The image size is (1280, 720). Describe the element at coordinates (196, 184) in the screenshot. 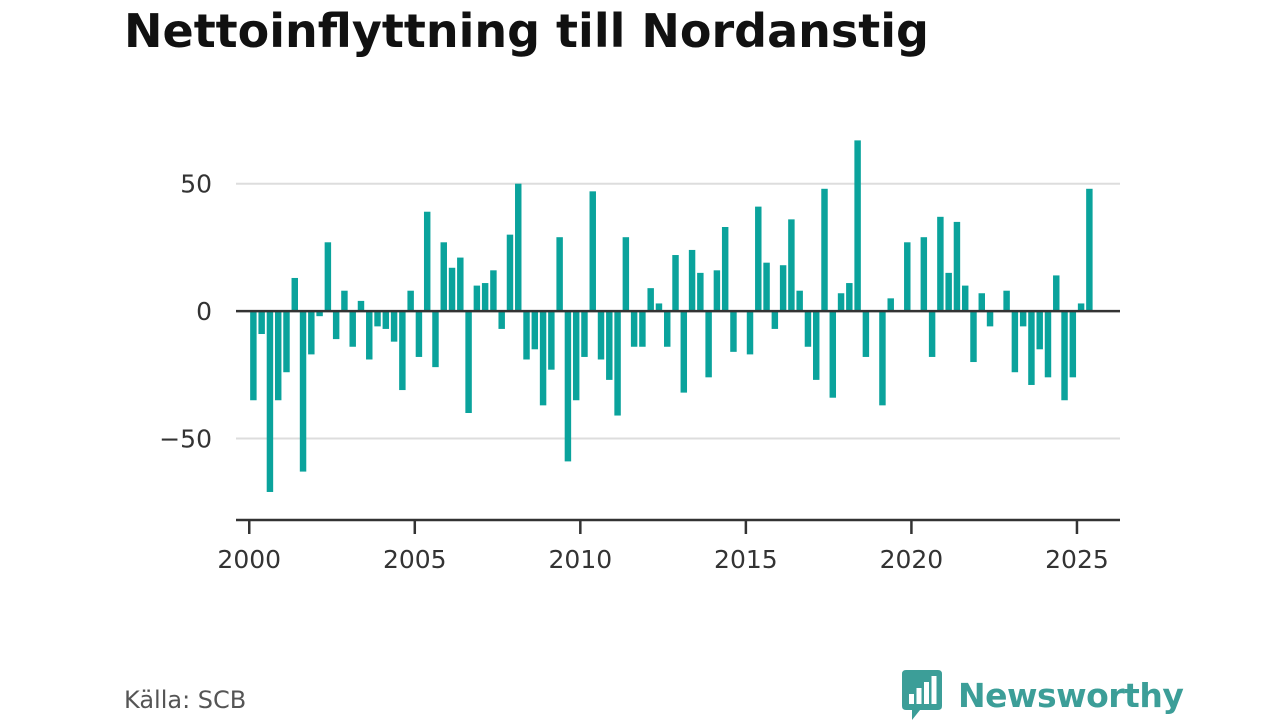

I see `y-tick-label: 50` at that location.